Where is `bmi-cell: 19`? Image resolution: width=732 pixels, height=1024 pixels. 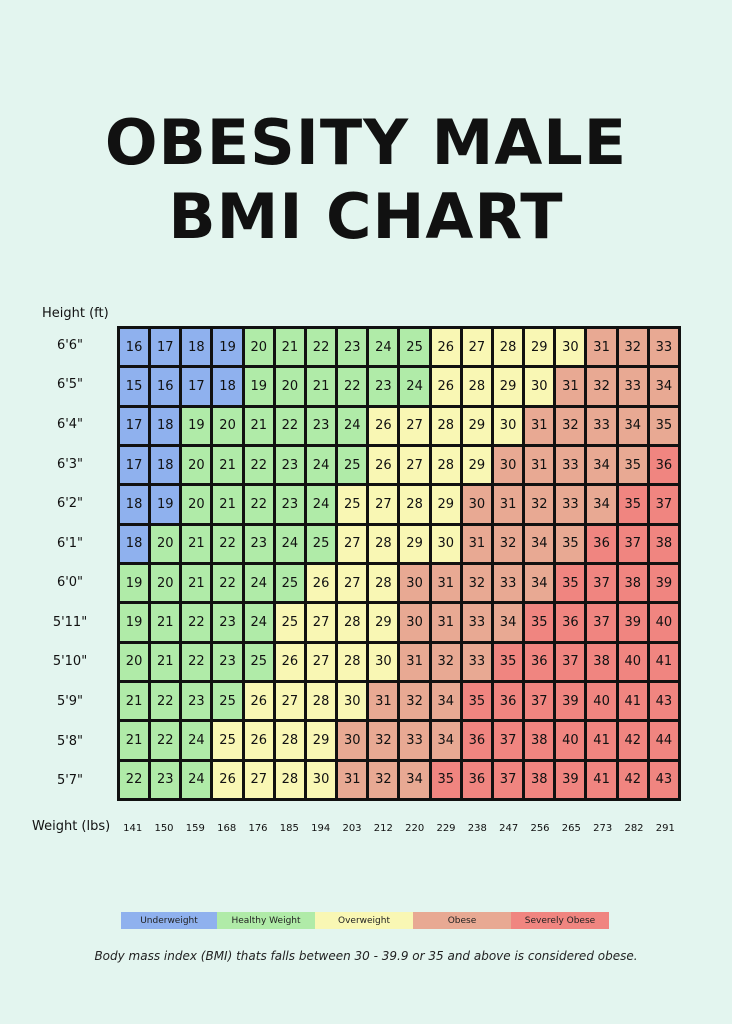 bmi-cell: 19 is located at coordinates (196, 425).